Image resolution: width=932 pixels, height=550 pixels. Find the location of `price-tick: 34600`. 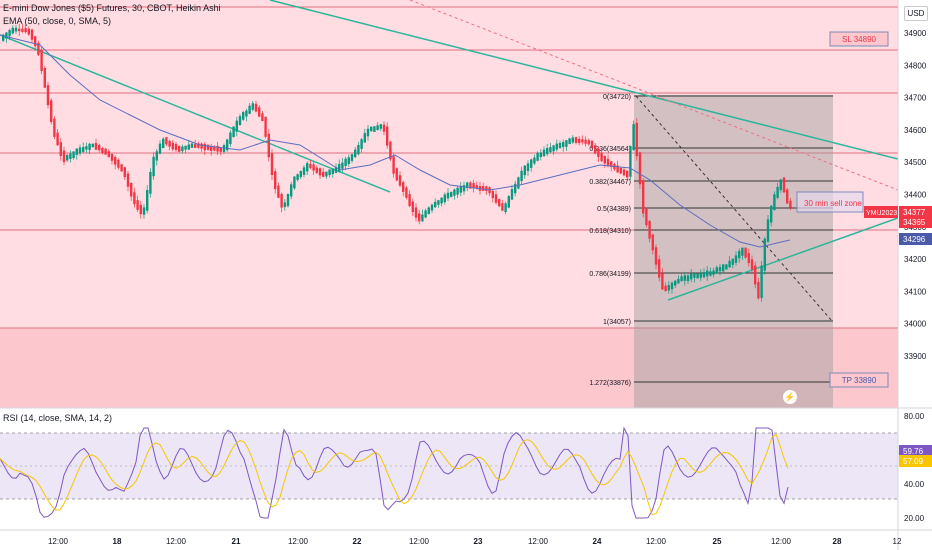

price-tick: 34600 is located at coordinates (915, 130).